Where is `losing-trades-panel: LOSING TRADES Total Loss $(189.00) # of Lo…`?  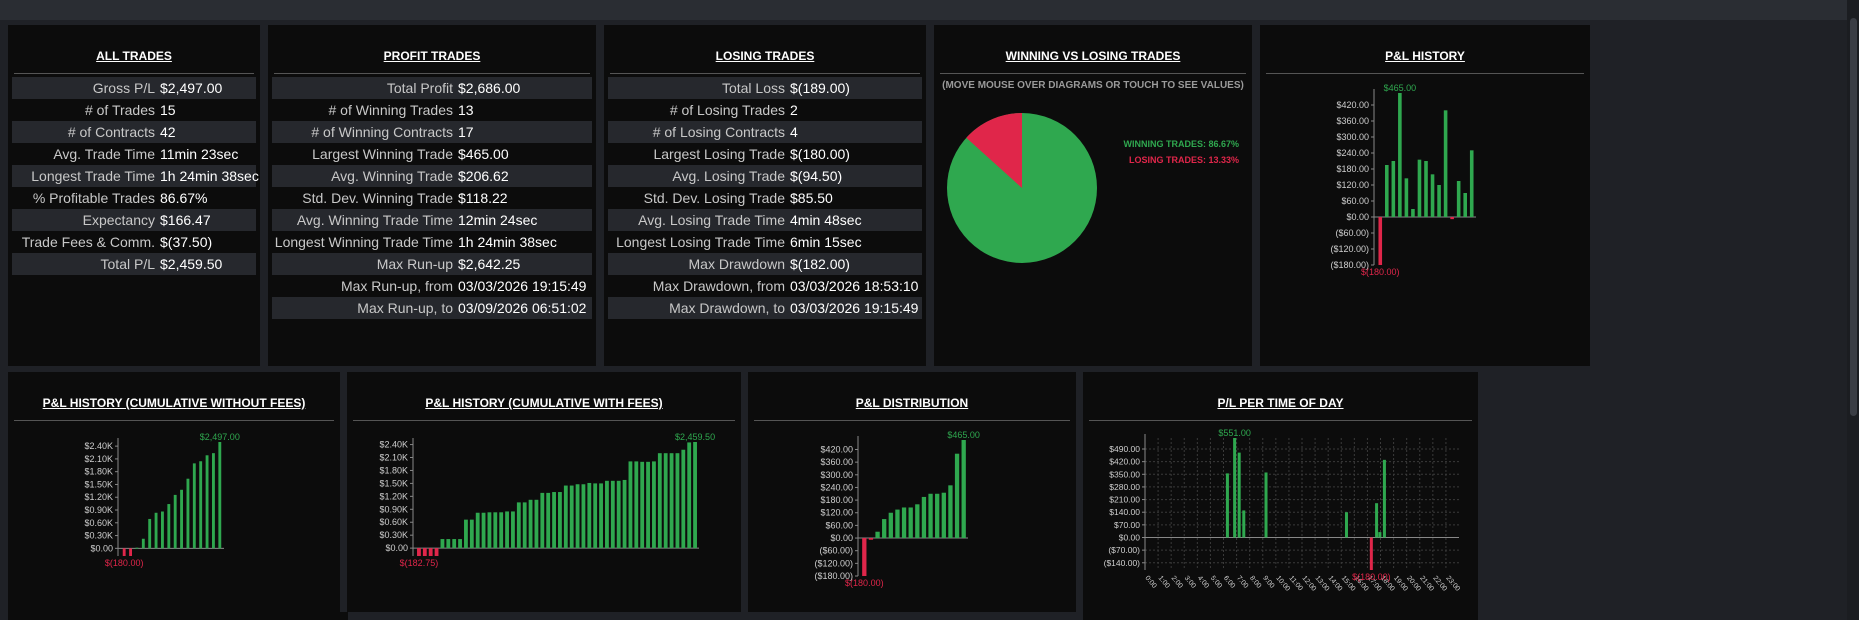 losing-trades-panel: LOSING TRADES Total Loss $(189.00) # of Lo… is located at coordinates (765, 195).